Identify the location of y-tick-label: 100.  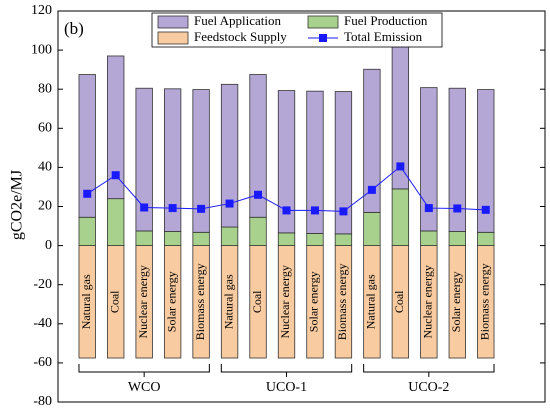
(41, 49).